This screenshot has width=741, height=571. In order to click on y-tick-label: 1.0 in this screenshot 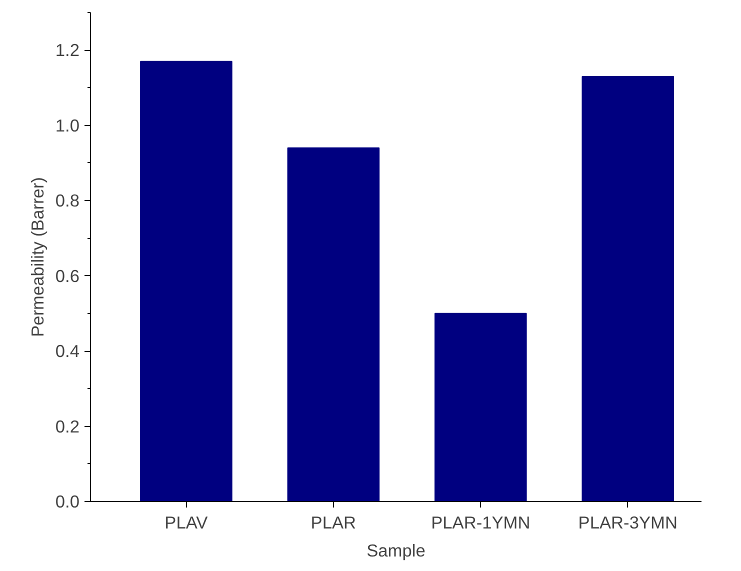, I will do `click(67, 125)`.